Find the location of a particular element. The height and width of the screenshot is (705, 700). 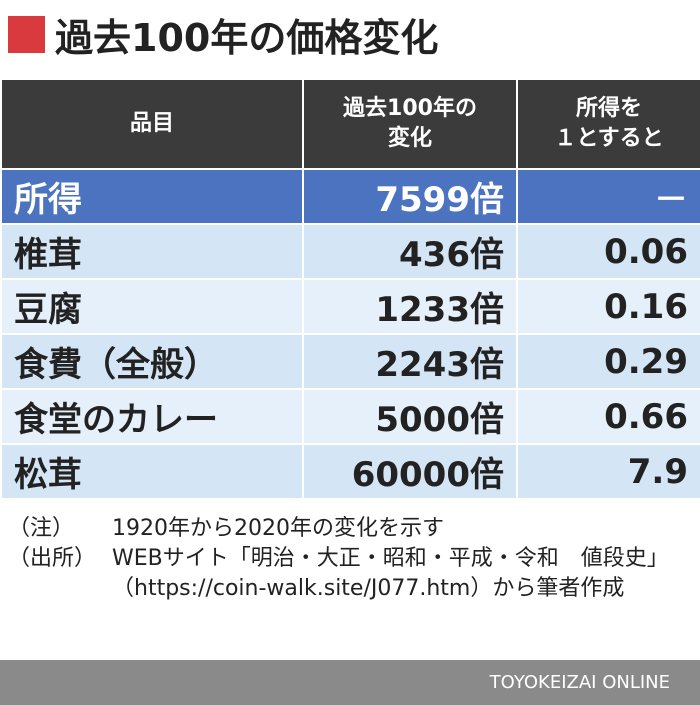

table-cell: 食堂のカレー is located at coordinates (152, 416).